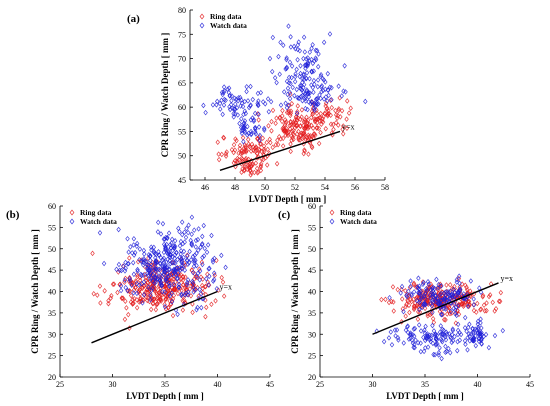 The height and width of the screenshot is (406, 550). I want to click on x-axis-label: LVDT Depth [ mm ], so click(288, 199).